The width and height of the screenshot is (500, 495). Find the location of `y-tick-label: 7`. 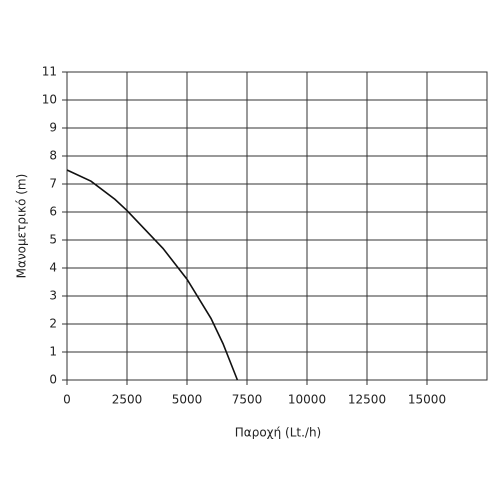

y-tick-label: 7 is located at coordinates (53, 184).